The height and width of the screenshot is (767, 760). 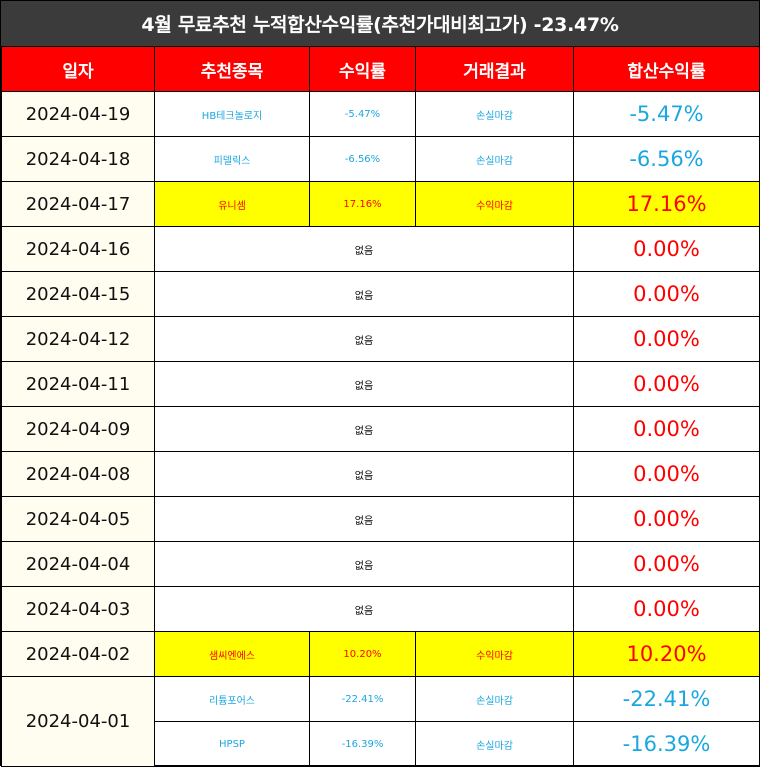 I want to click on rate-cell: -5.47%, so click(x=362, y=114).